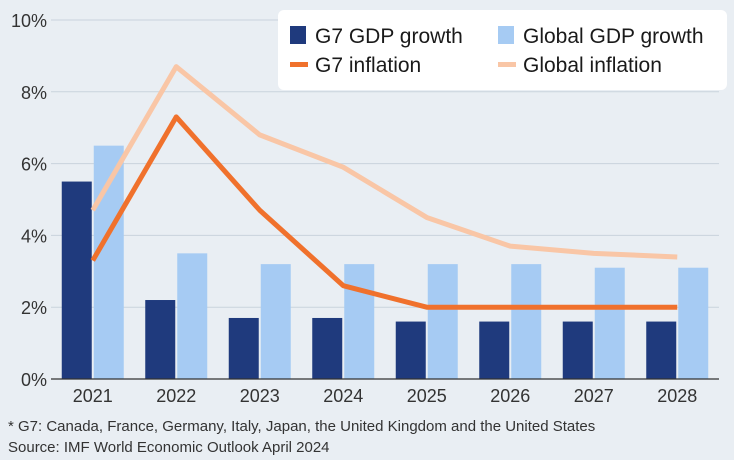 The height and width of the screenshot is (460, 734). I want to click on y-tick-label: 2%, so click(34, 308).